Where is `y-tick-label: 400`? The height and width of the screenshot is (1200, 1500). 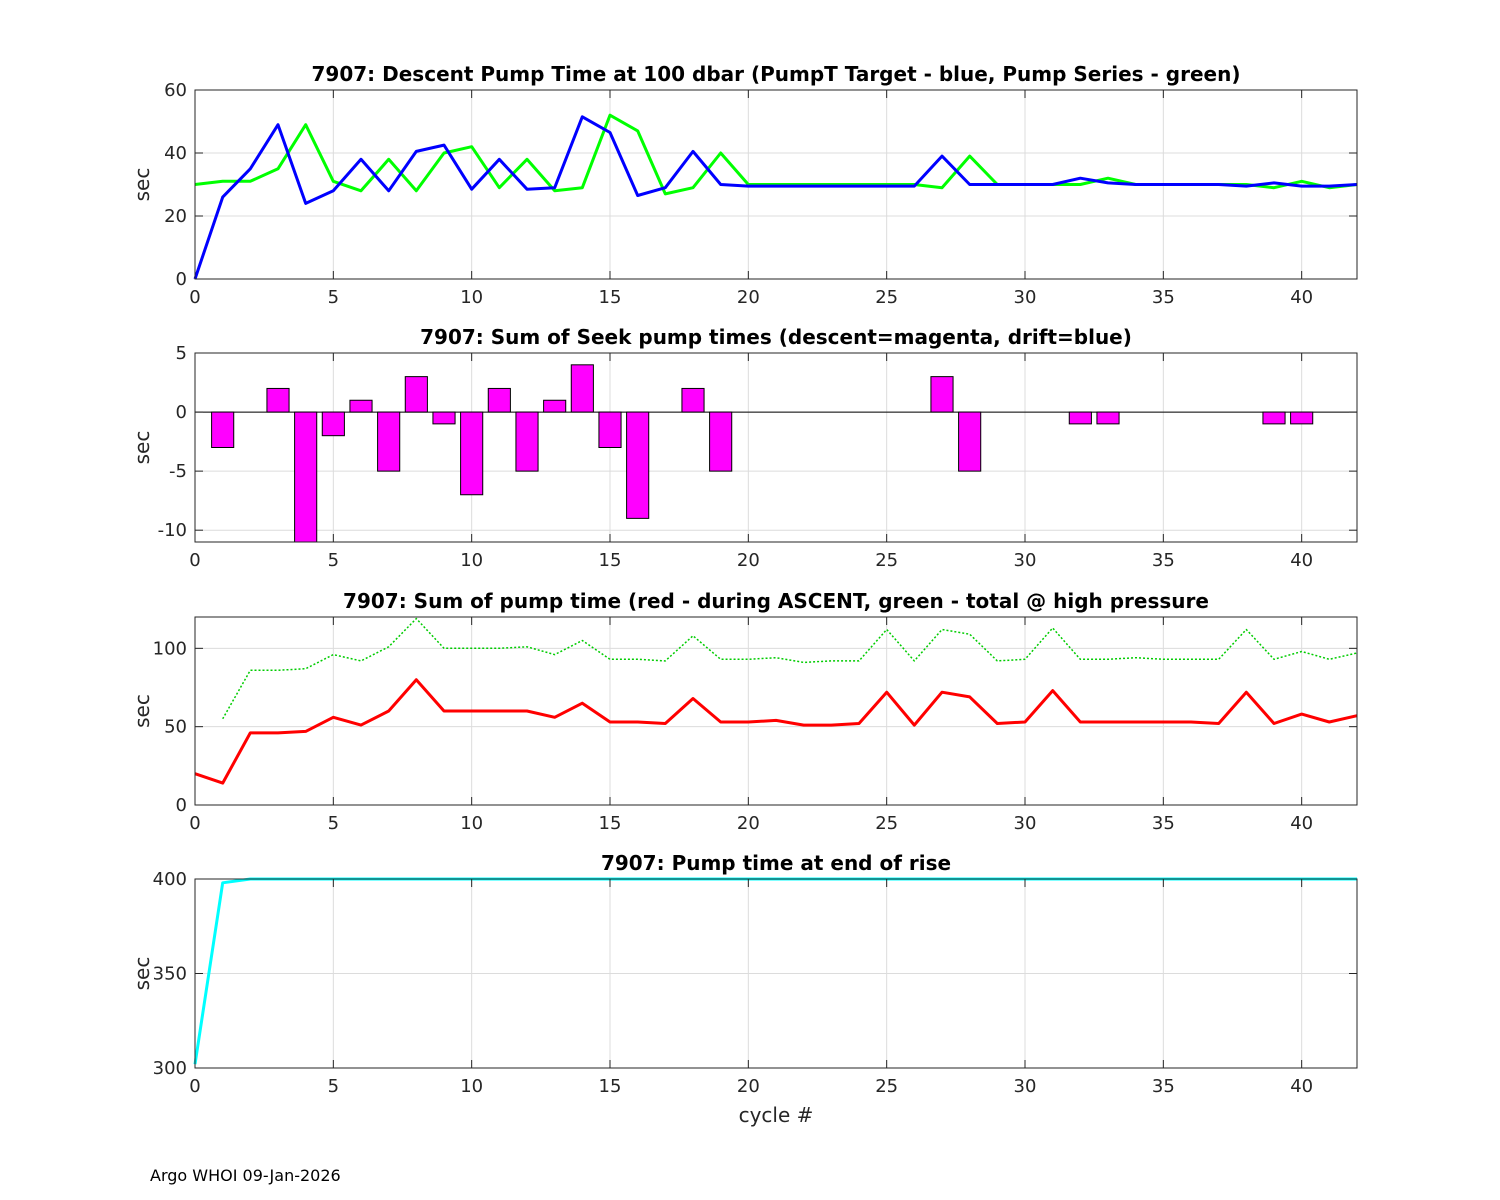
y-tick-label: 400 is located at coordinates (170, 879).